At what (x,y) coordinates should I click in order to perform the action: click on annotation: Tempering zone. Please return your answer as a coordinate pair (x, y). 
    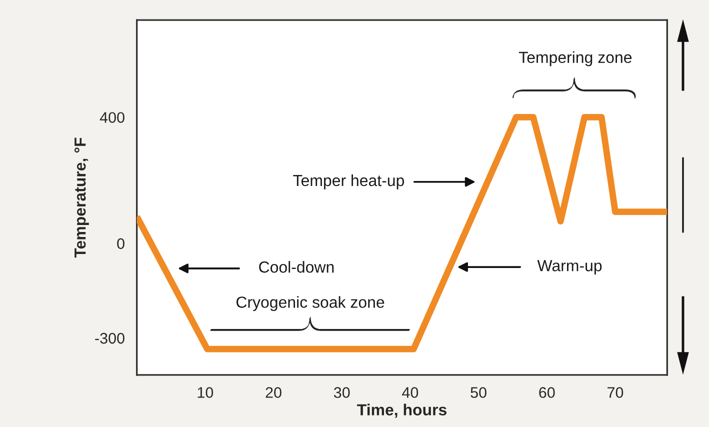
    Looking at the image, I should click on (575, 58).